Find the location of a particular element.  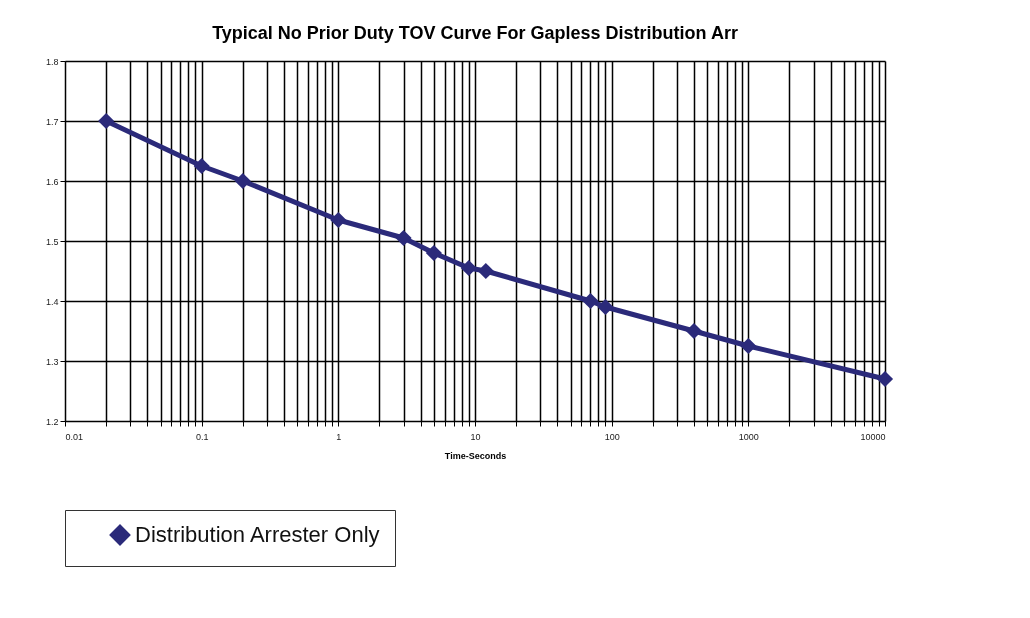

x-tick-label: 10000 is located at coordinates (873, 436).